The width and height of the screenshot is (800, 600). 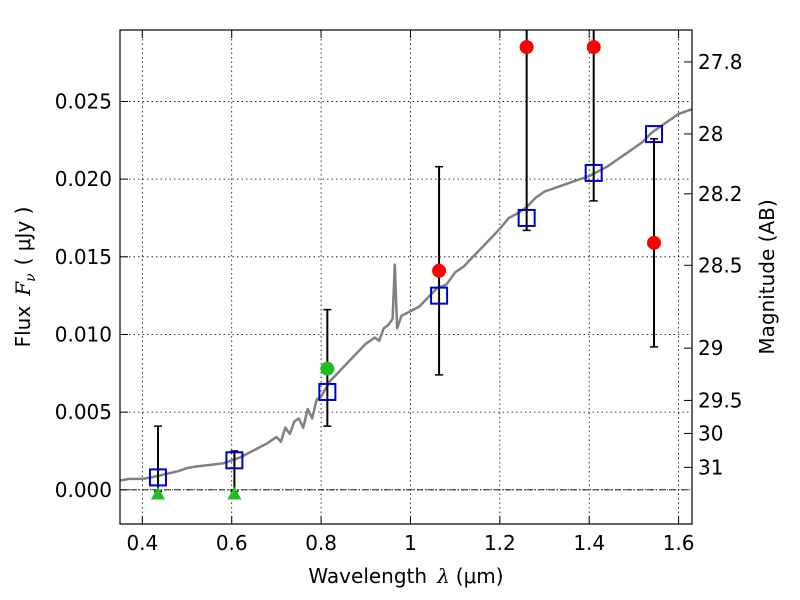 What do you see at coordinates (83, 179) in the screenshot?
I see `y-tick-label: 0.020` at bounding box center [83, 179].